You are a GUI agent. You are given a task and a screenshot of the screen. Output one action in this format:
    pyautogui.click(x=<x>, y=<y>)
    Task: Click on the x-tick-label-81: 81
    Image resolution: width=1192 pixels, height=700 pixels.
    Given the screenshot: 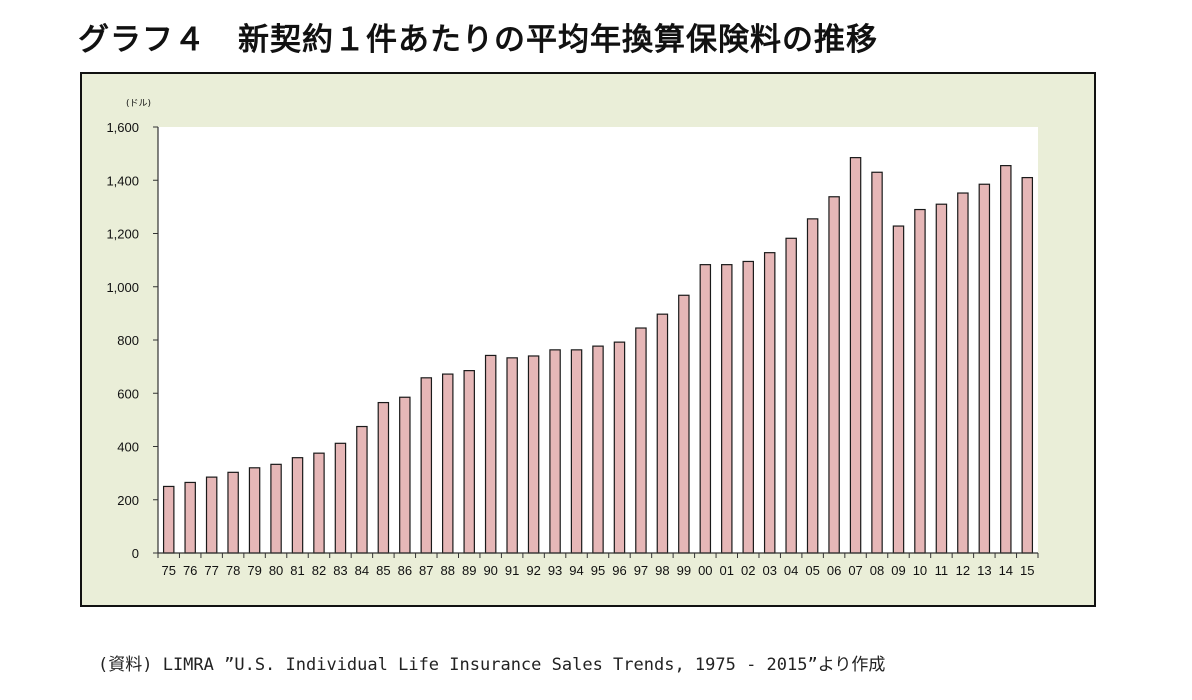 What is the action you would take?
    pyautogui.click(x=297, y=570)
    